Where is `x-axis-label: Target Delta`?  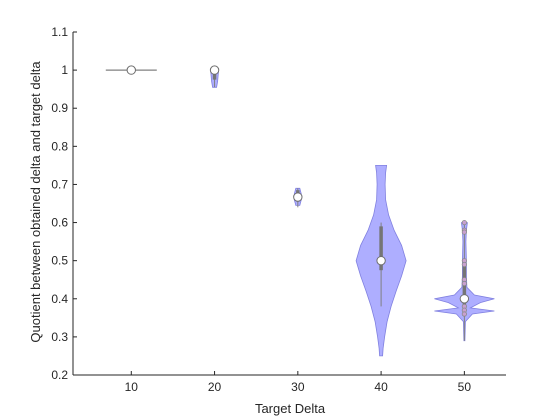 x-axis-label: Target Delta is located at coordinates (290, 408).